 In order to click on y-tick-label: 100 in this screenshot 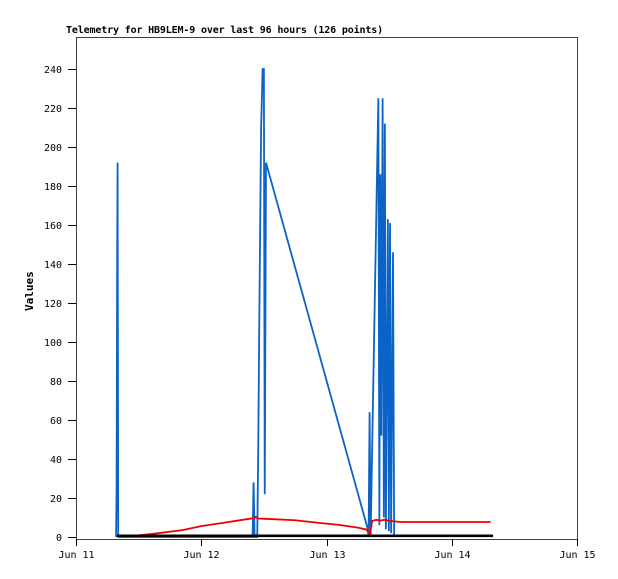, I will do `click(53, 343)`.